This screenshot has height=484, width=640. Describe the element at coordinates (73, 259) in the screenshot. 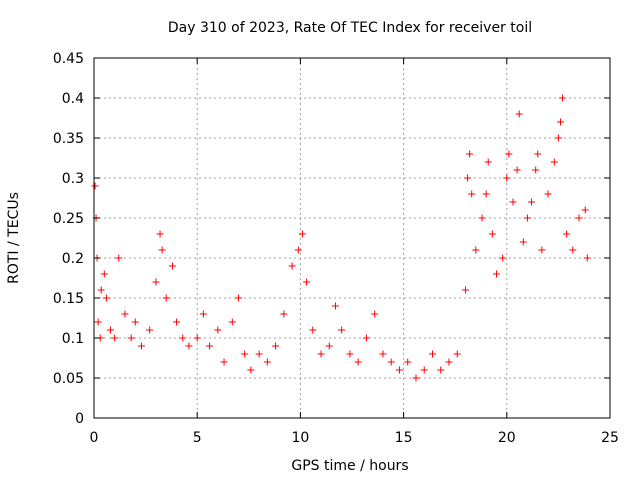

I see `y-tick-label: 0.2` at that location.